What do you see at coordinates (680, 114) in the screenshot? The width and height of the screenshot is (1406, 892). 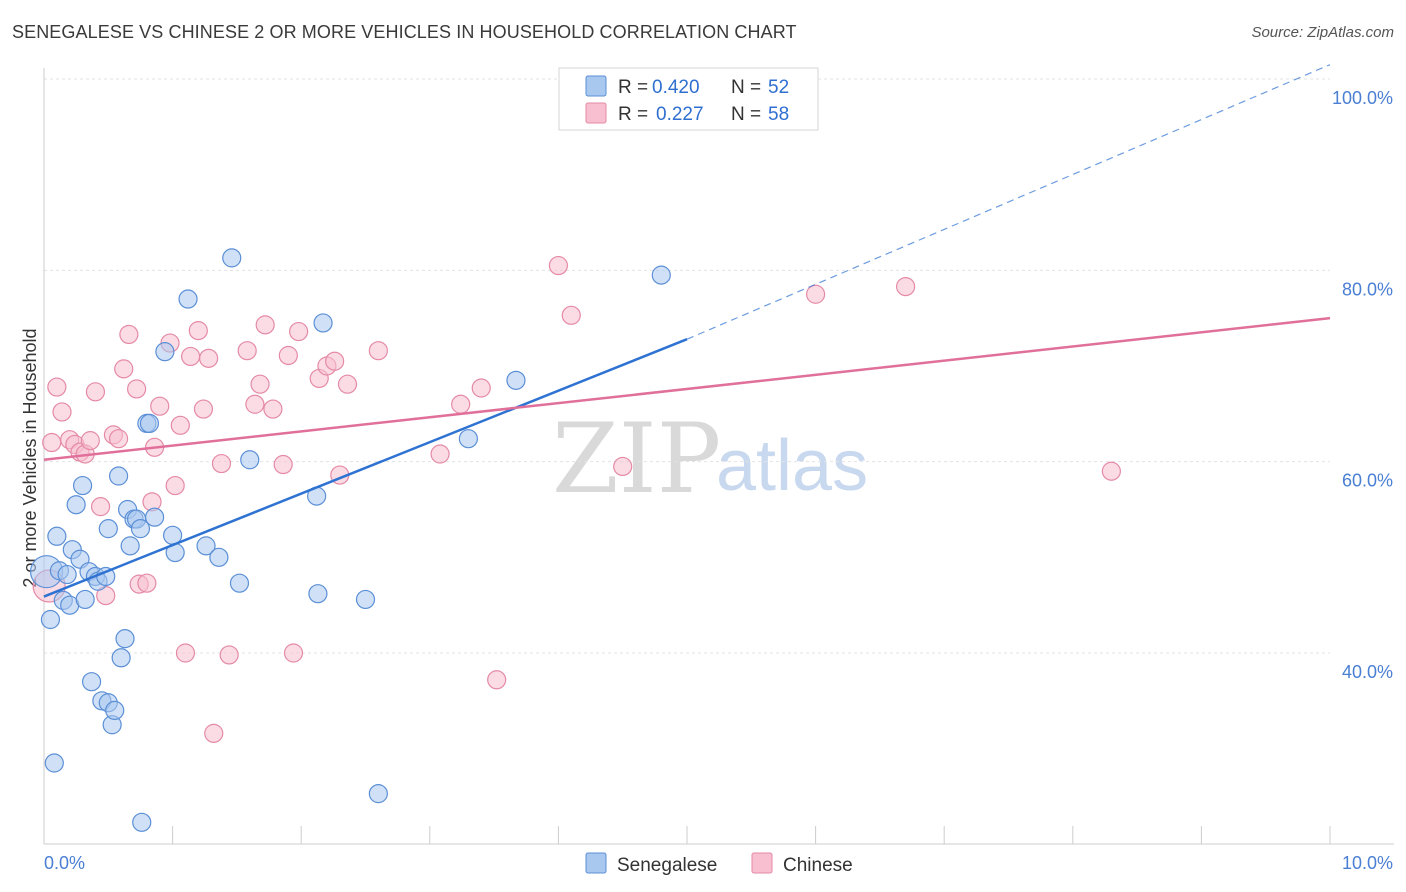 I see `legend-r-value-chinese: 0.227` at bounding box center [680, 114].